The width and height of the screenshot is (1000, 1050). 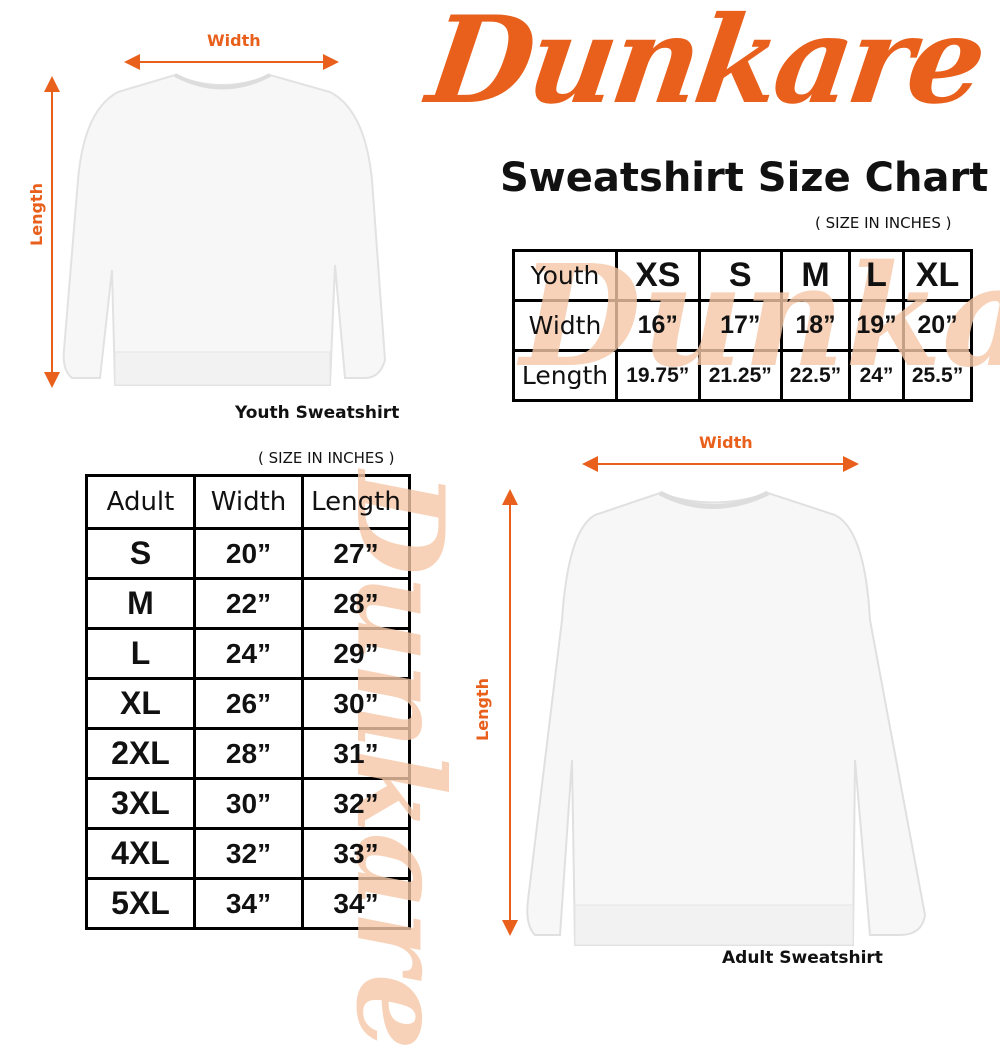 I want to click on table-row: M 22” 28”, so click(x=248, y=603).